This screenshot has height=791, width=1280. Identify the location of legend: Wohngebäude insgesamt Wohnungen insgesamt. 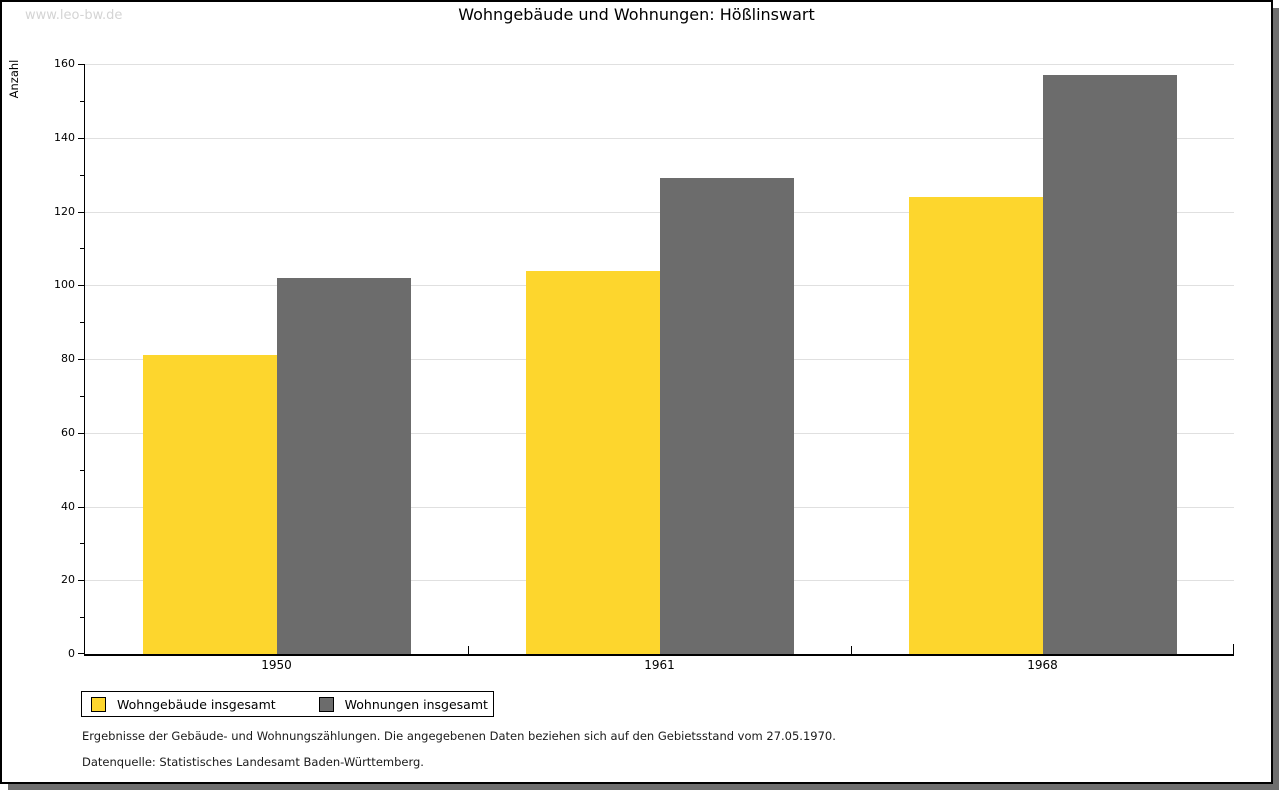
(287, 704).